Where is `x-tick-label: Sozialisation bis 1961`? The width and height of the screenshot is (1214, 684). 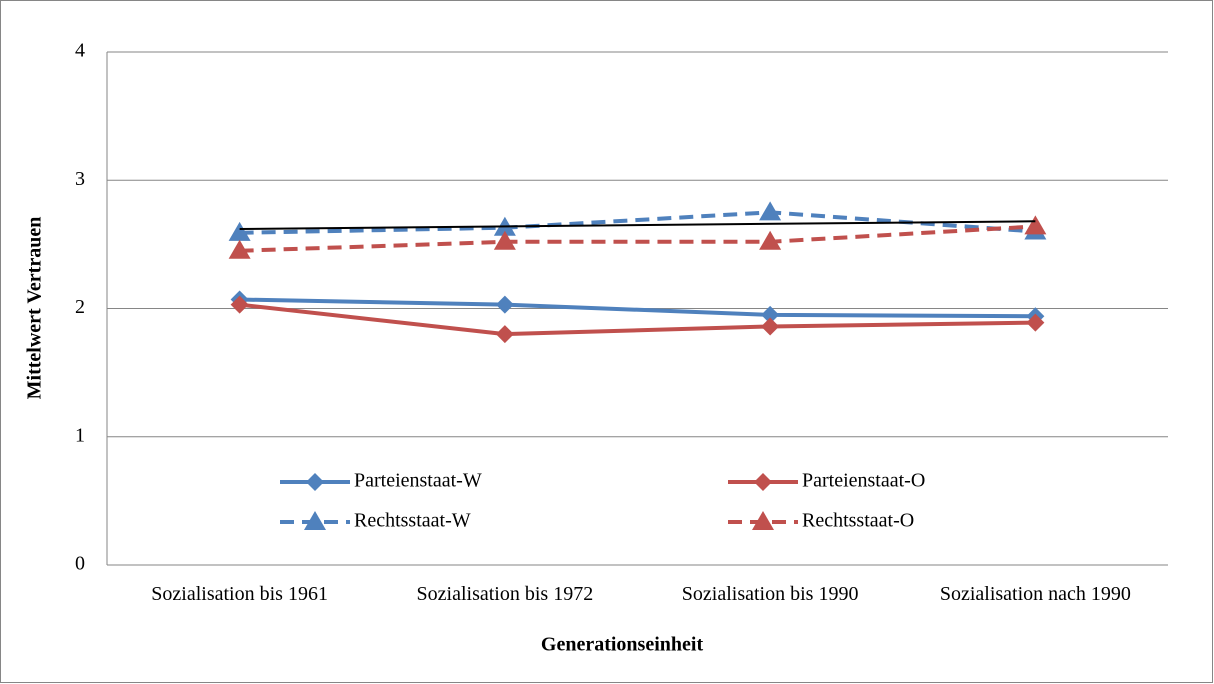 x-tick-label: Sozialisation bis 1961 is located at coordinates (239, 594).